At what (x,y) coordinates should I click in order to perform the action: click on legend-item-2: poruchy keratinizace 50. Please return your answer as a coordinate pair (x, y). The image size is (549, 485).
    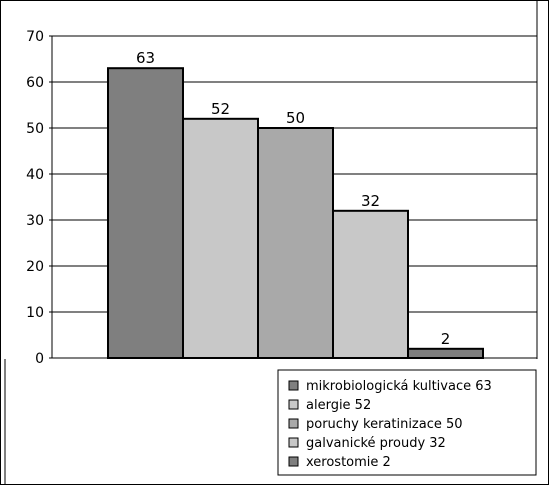
    Looking at the image, I should click on (384, 424).